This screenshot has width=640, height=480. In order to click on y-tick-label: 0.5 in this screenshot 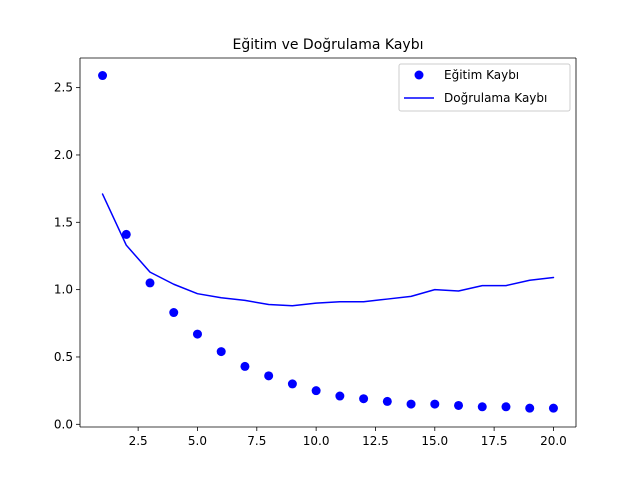, I will do `click(63, 357)`.